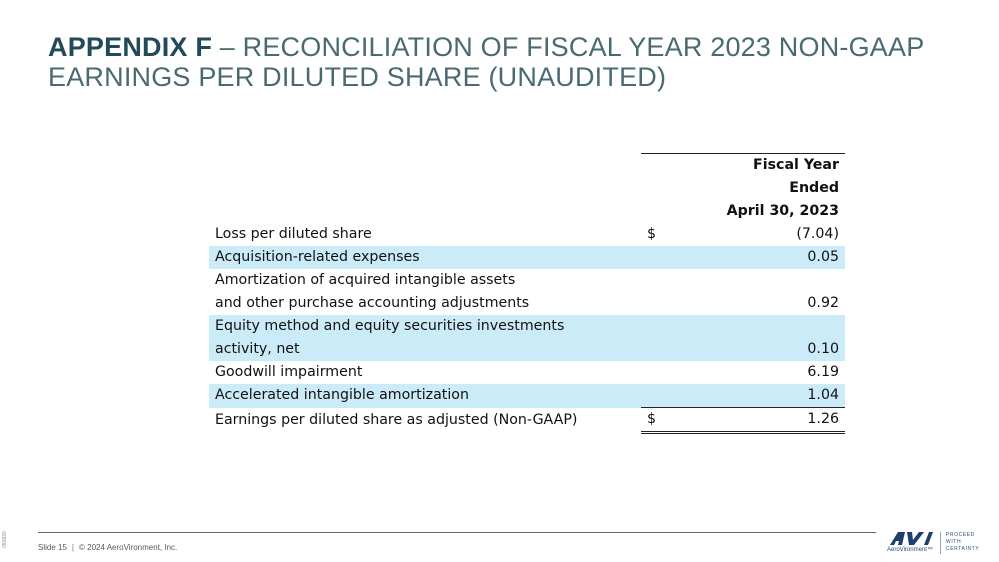 This screenshot has width=999, height=562. I want to click on row-value: (7.04), so click(817, 234).